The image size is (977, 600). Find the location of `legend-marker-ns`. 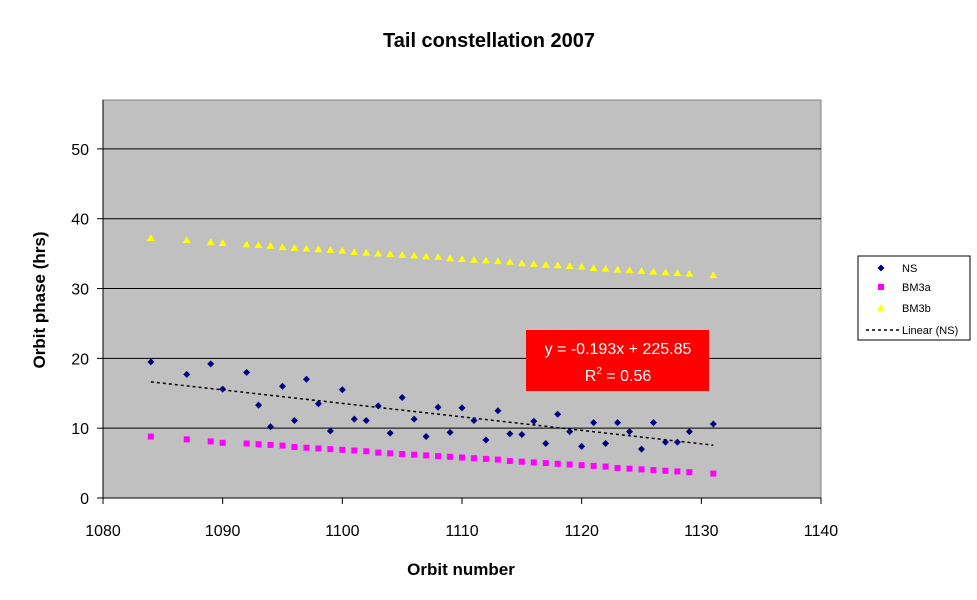

legend-marker-ns is located at coordinates (881, 268).